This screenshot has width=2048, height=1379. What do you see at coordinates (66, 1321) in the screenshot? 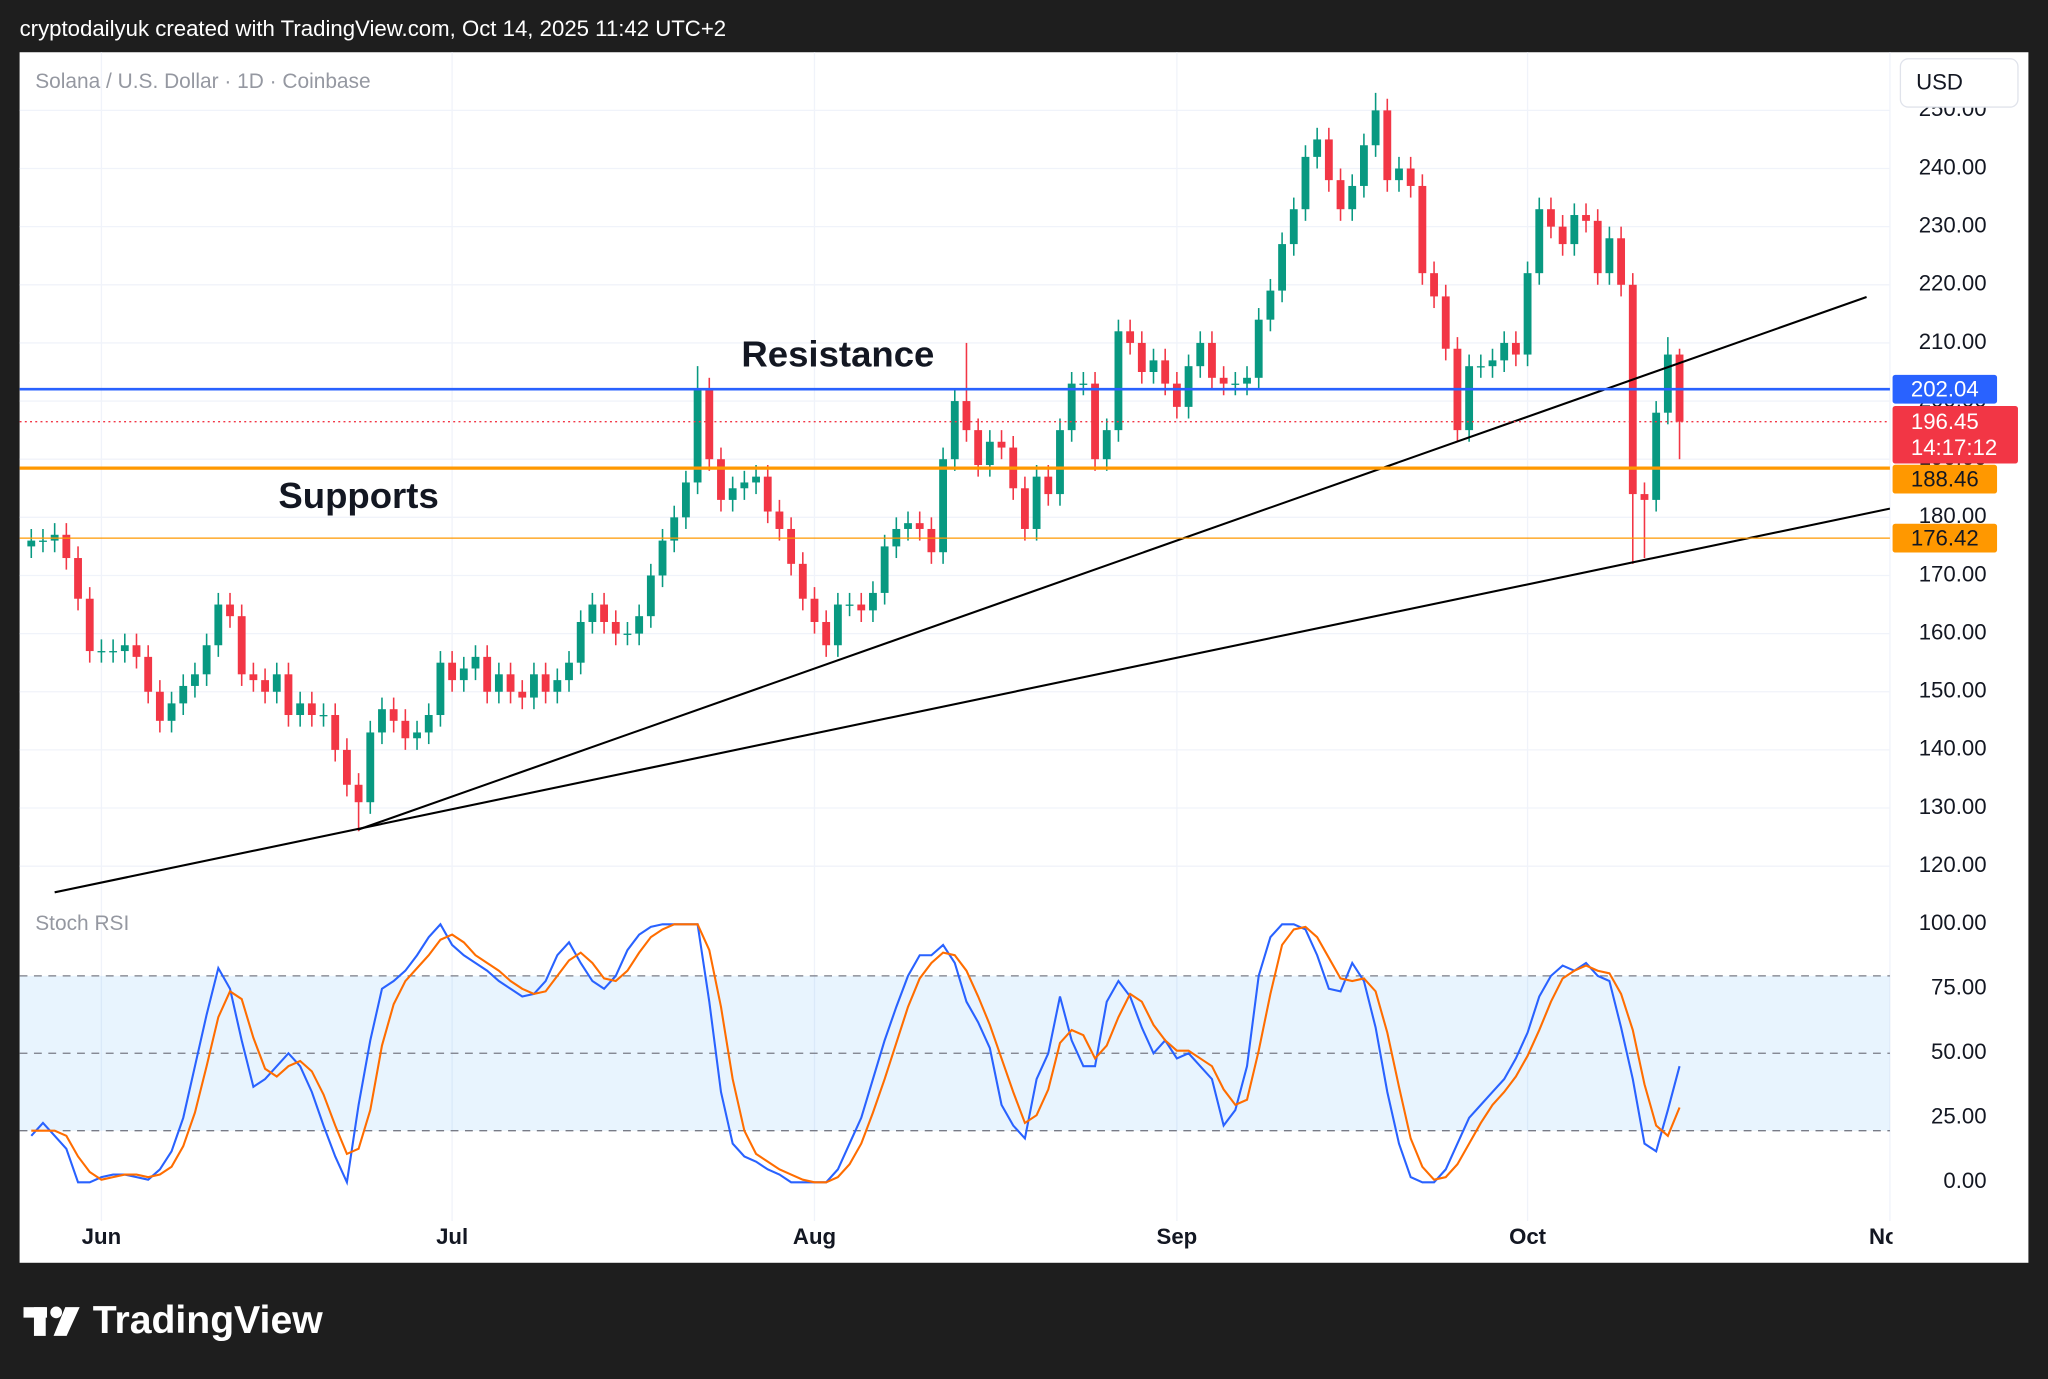
I see `logo-slash` at bounding box center [66, 1321].